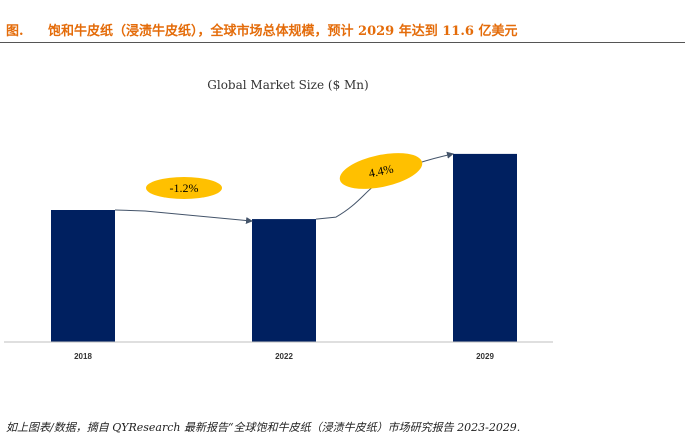  What do you see at coordinates (284, 280) in the screenshot?
I see `bar-2022` at bounding box center [284, 280].